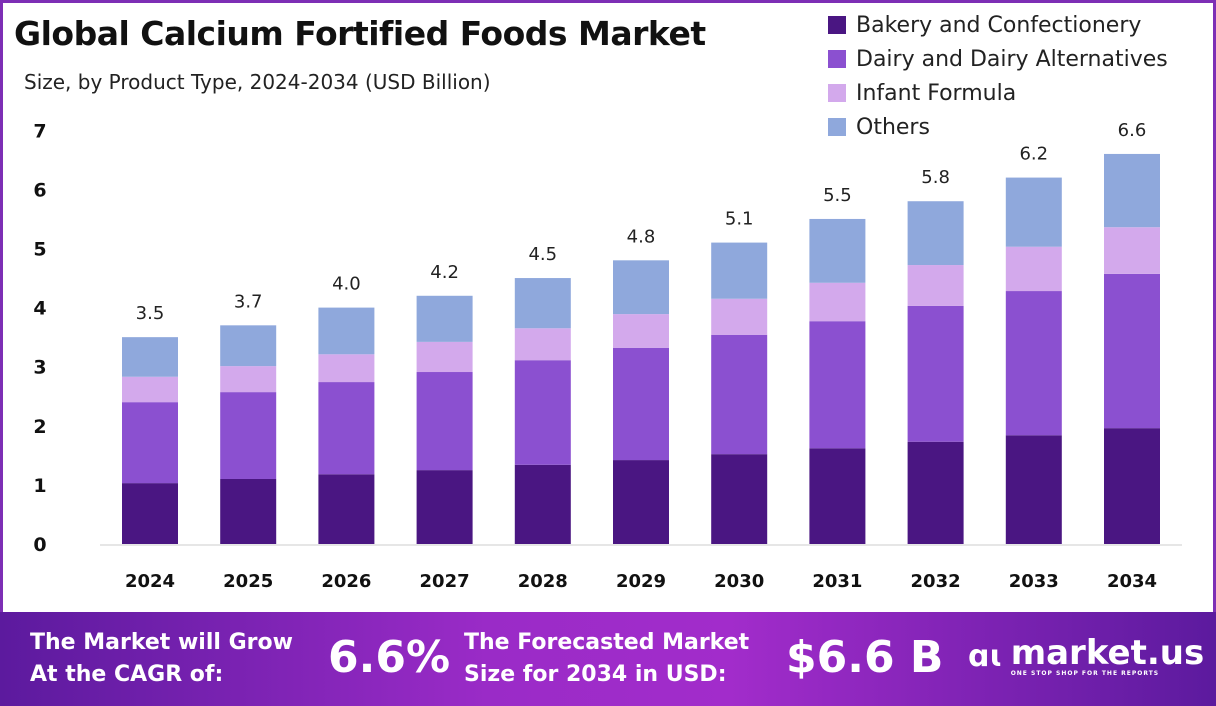  I want to click on total-label: 4.2, so click(444, 272).